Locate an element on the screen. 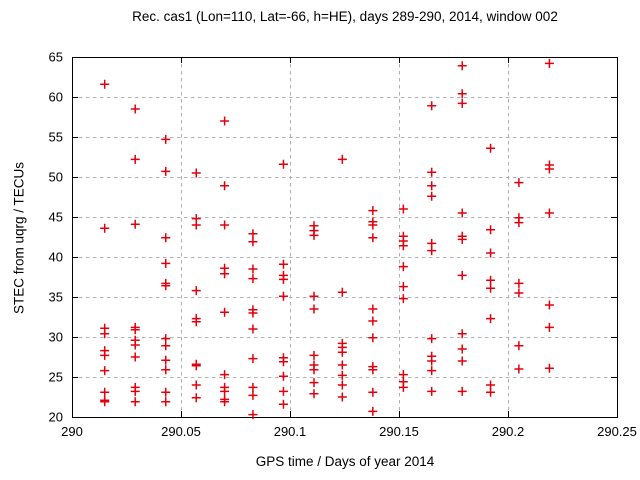  x-axis-title: GPS time / Days of year 2014 is located at coordinates (345, 461).